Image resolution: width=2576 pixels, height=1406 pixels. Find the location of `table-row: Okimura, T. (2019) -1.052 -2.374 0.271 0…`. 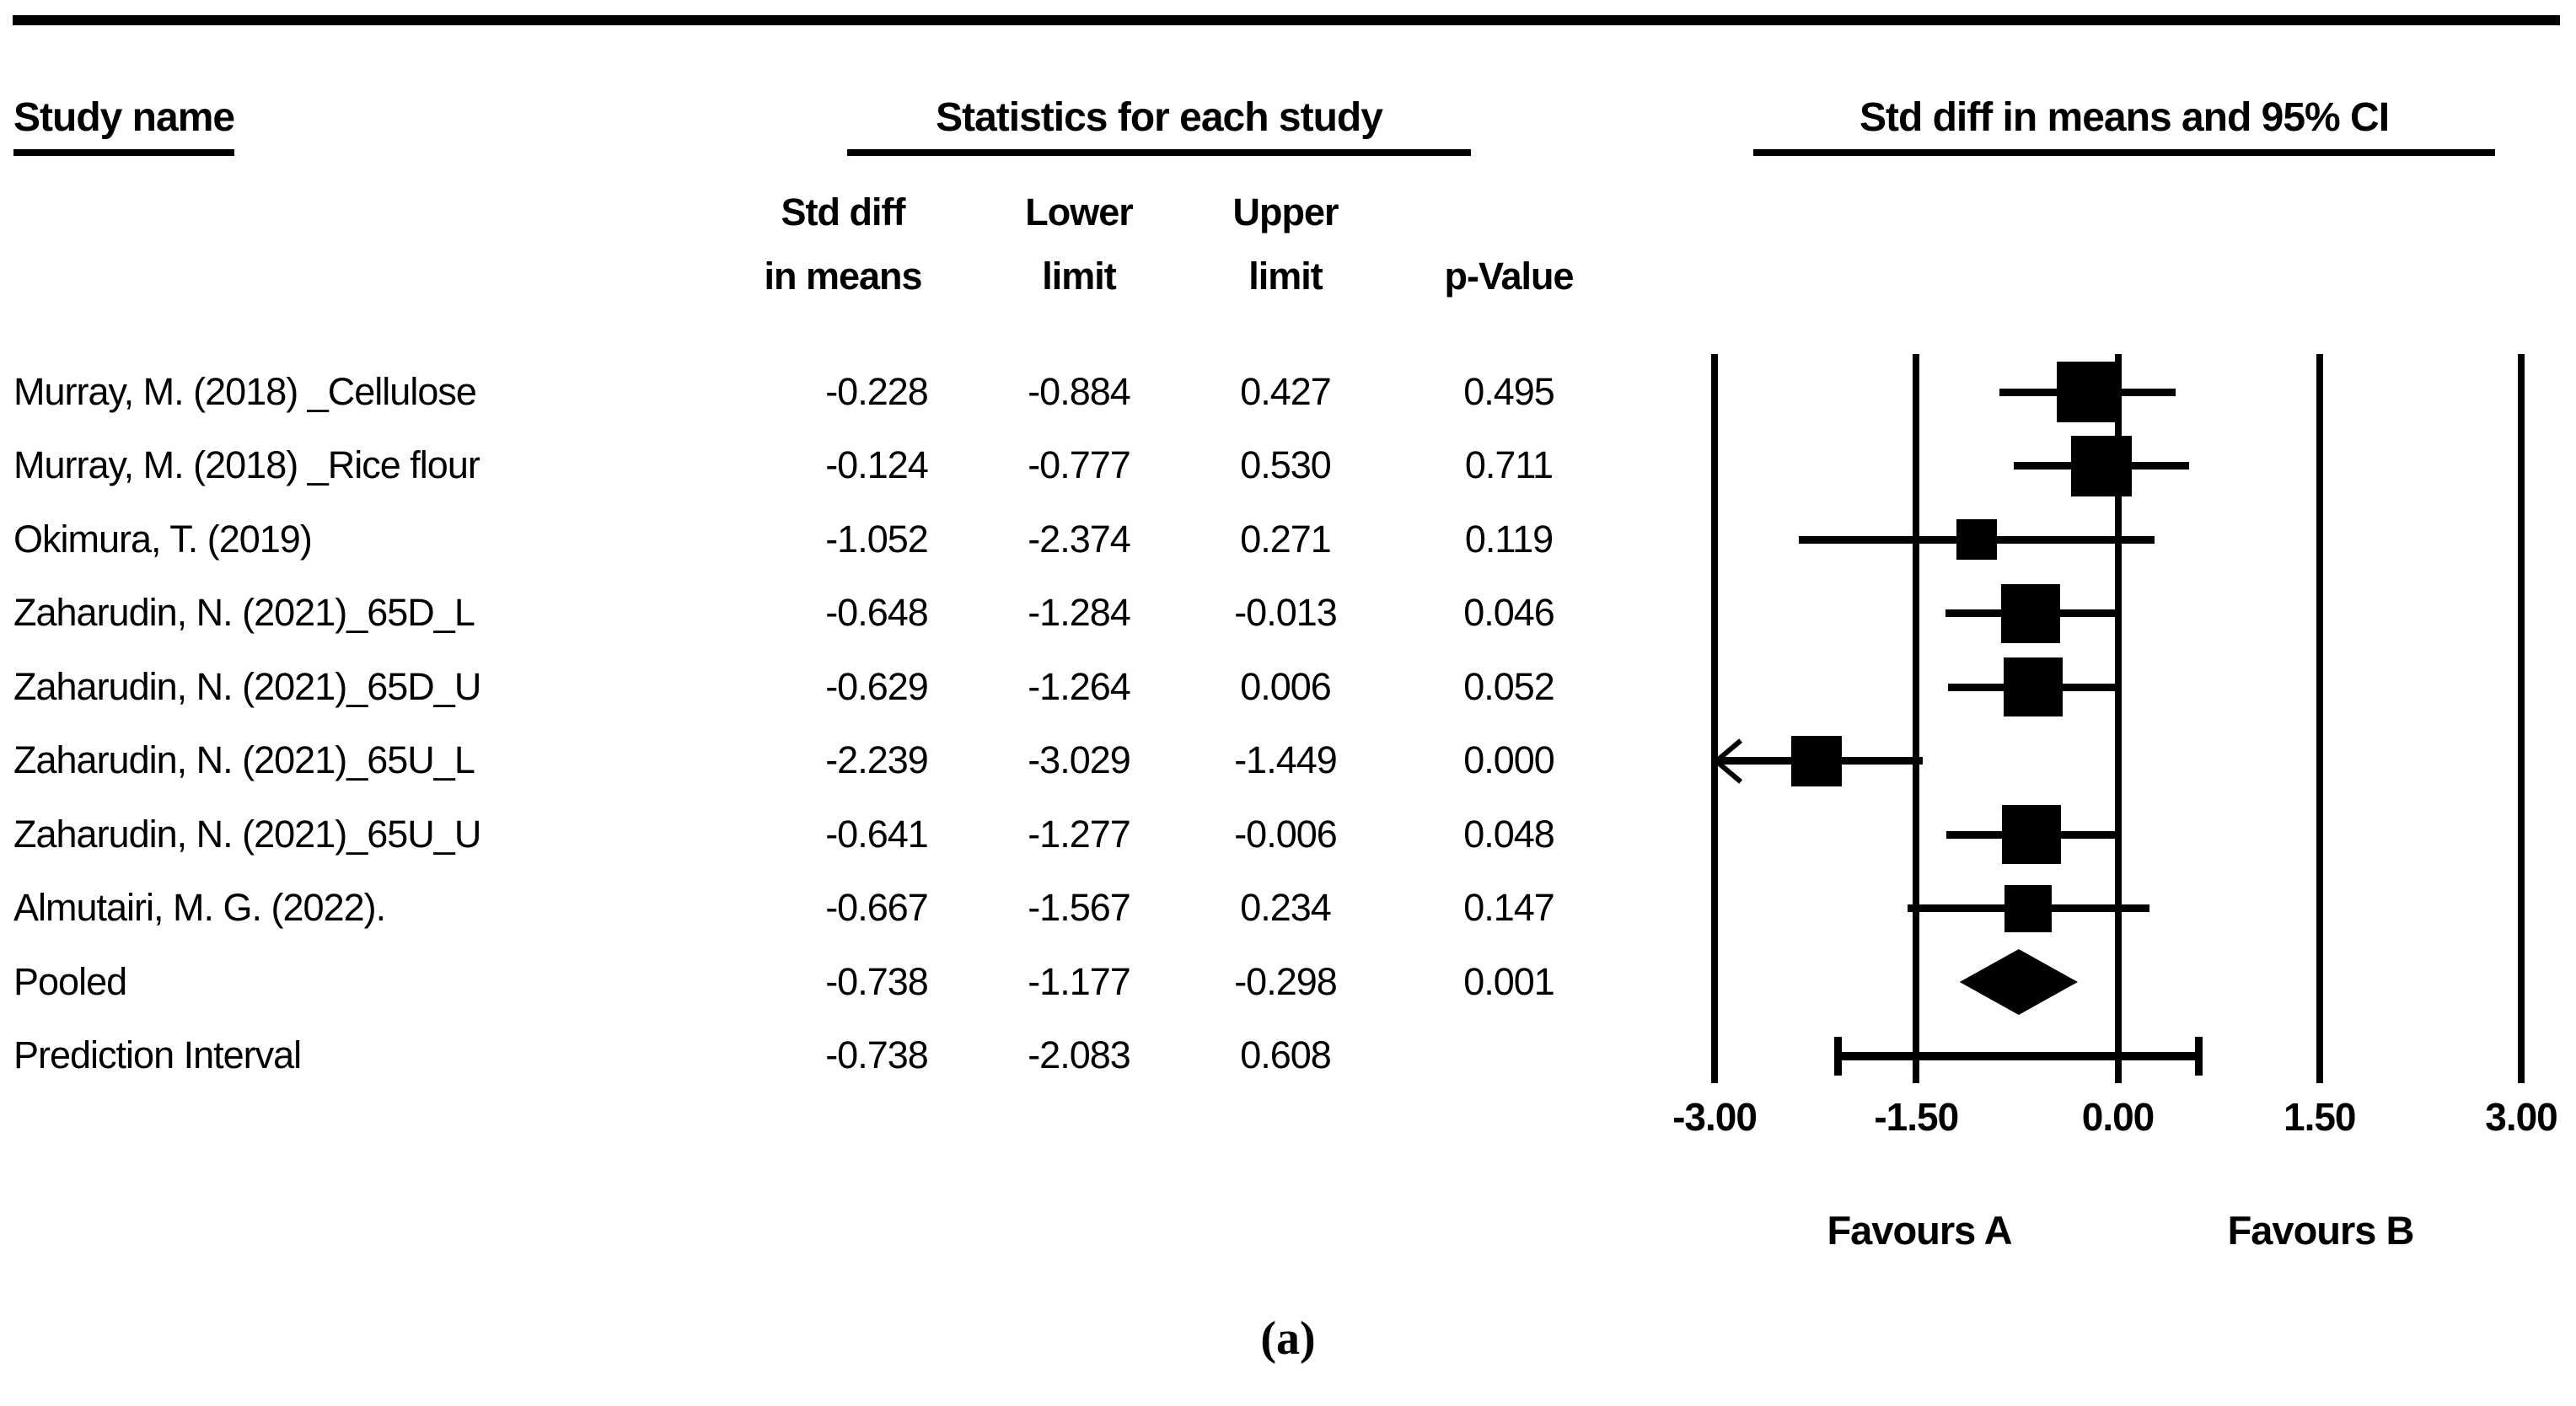

table-row: Okimura, T. (2019) -1.052 -2.374 0.271 0… is located at coordinates (811, 539).